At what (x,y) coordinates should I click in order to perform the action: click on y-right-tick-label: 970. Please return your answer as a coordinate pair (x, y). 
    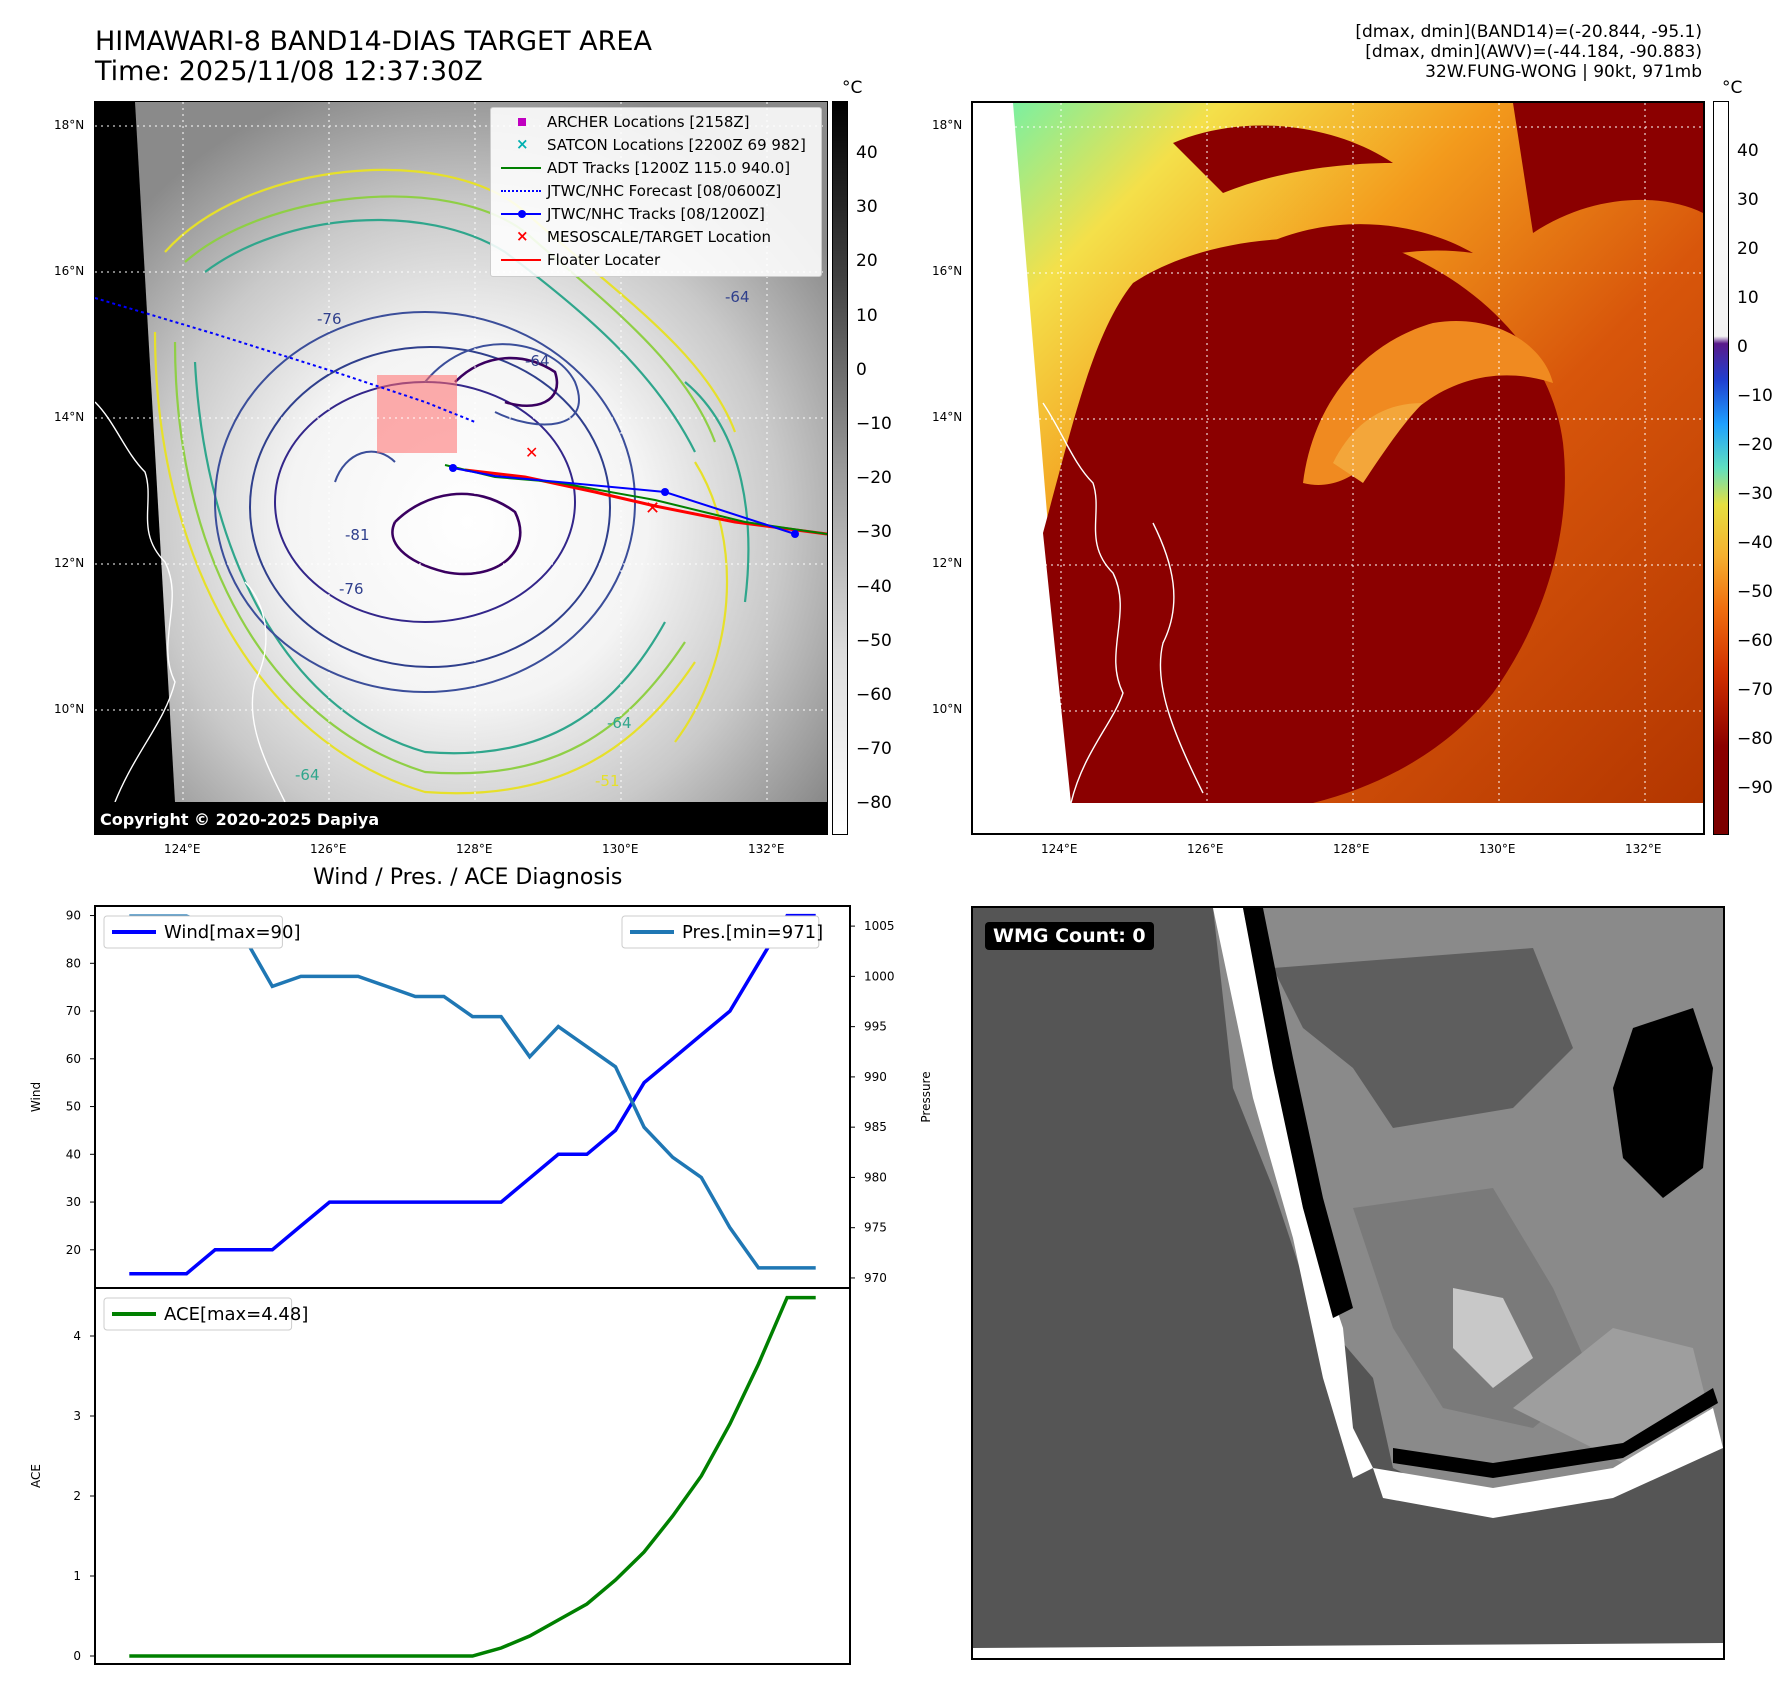
    Looking at the image, I should click on (875, 1278).